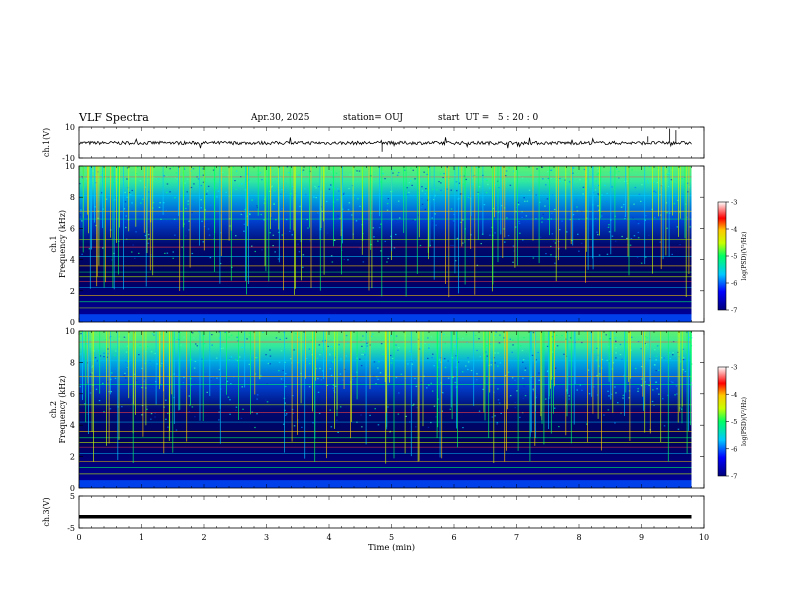 The width and height of the screenshot is (792, 612). What do you see at coordinates (734, 395) in the screenshot?
I see `colorbar-2-tick-label: -4` at bounding box center [734, 395].